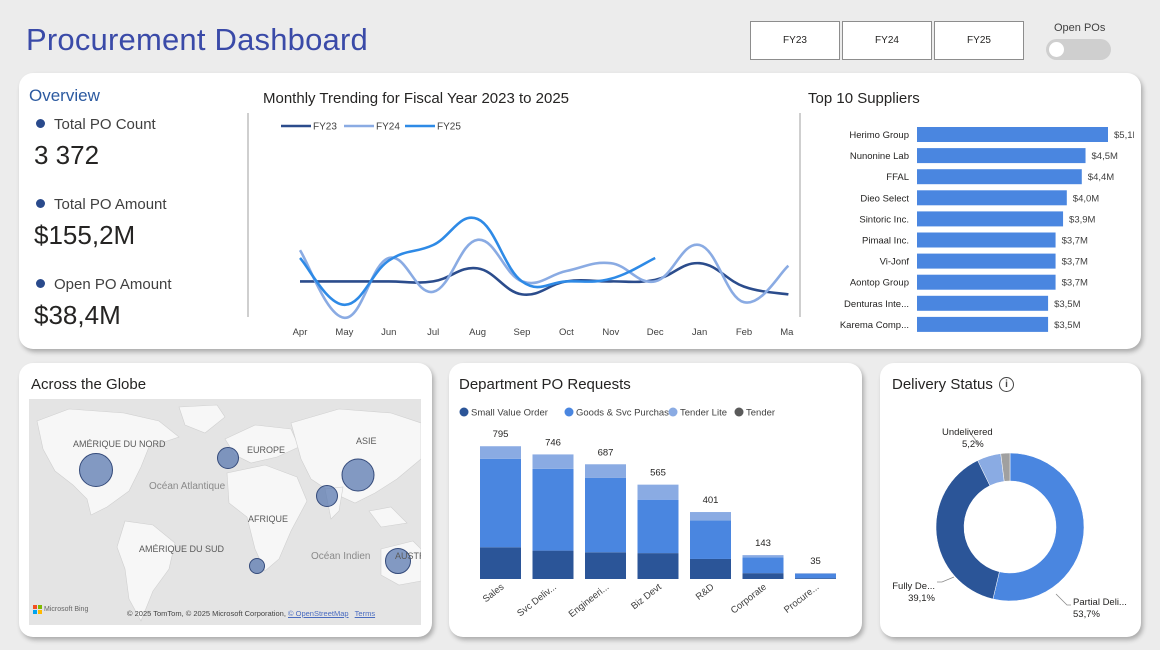  I want to click on category-label: R&D, so click(705, 592).